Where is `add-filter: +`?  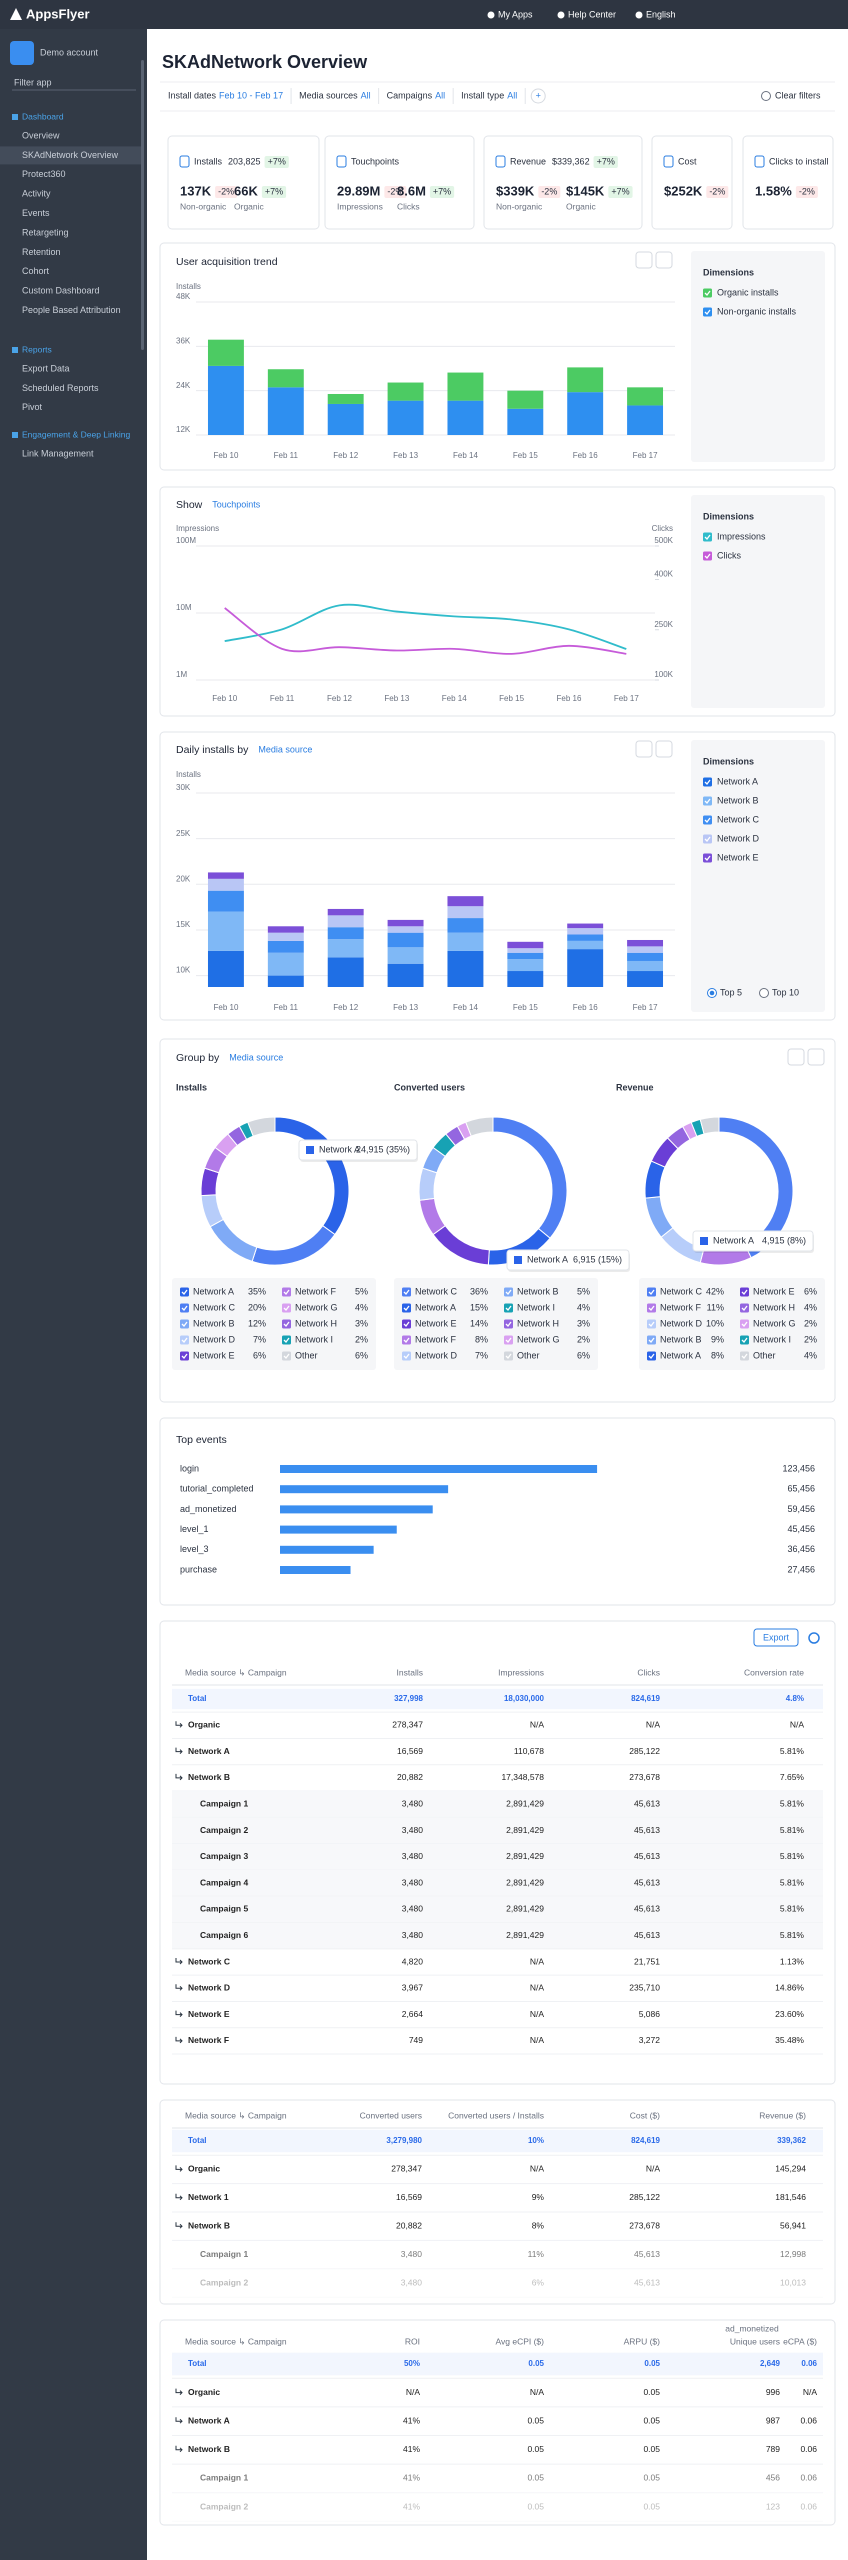 add-filter: + is located at coordinates (538, 95).